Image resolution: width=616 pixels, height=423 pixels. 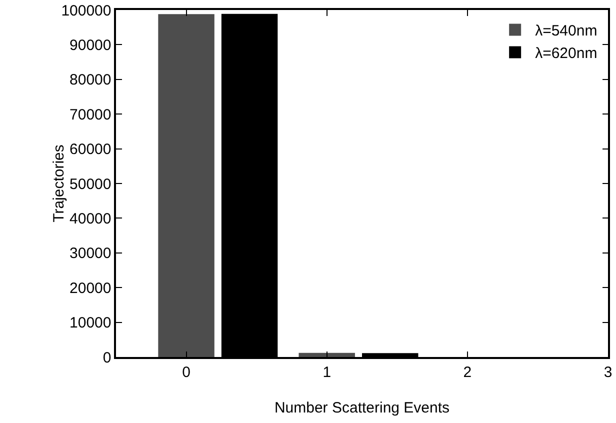 What do you see at coordinates (566, 53) in the screenshot?
I see `legend-label: λ=620nm` at bounding box center [566, 53].